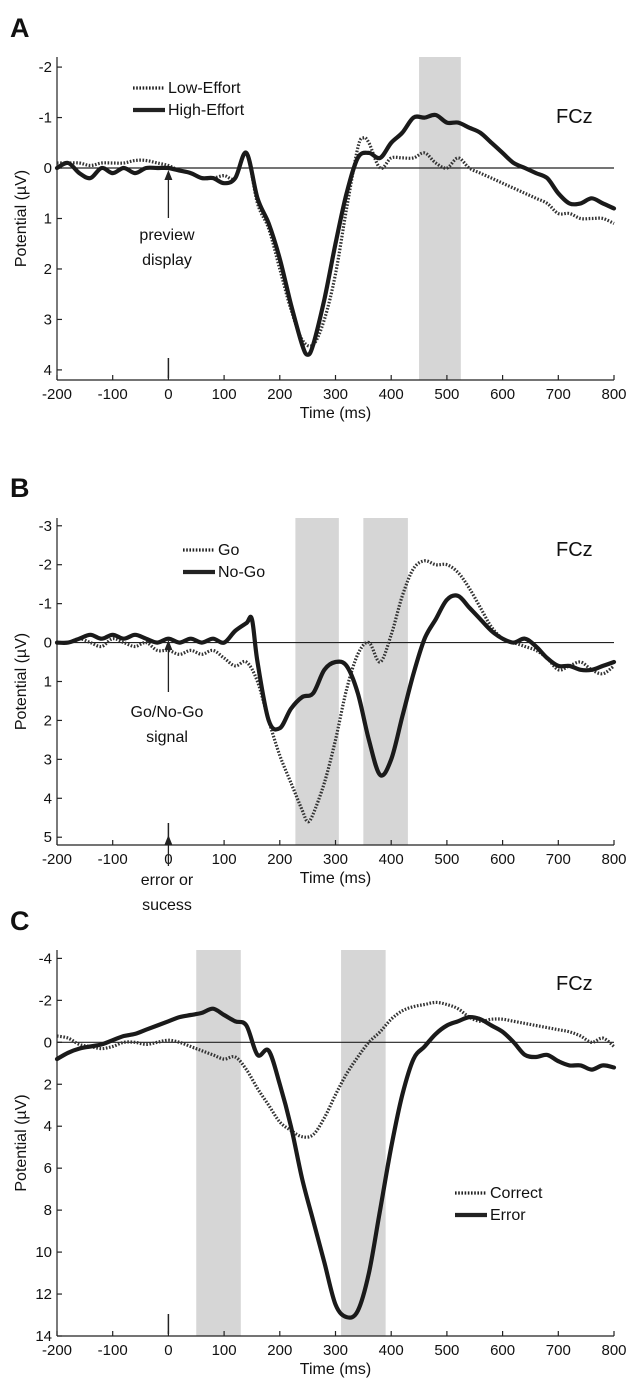 Image resolution: width=635 pixels, height=1389 pixels. Describe the element at coordinates (336, 1069) in the screenshot. I see `series-correct` at that location.